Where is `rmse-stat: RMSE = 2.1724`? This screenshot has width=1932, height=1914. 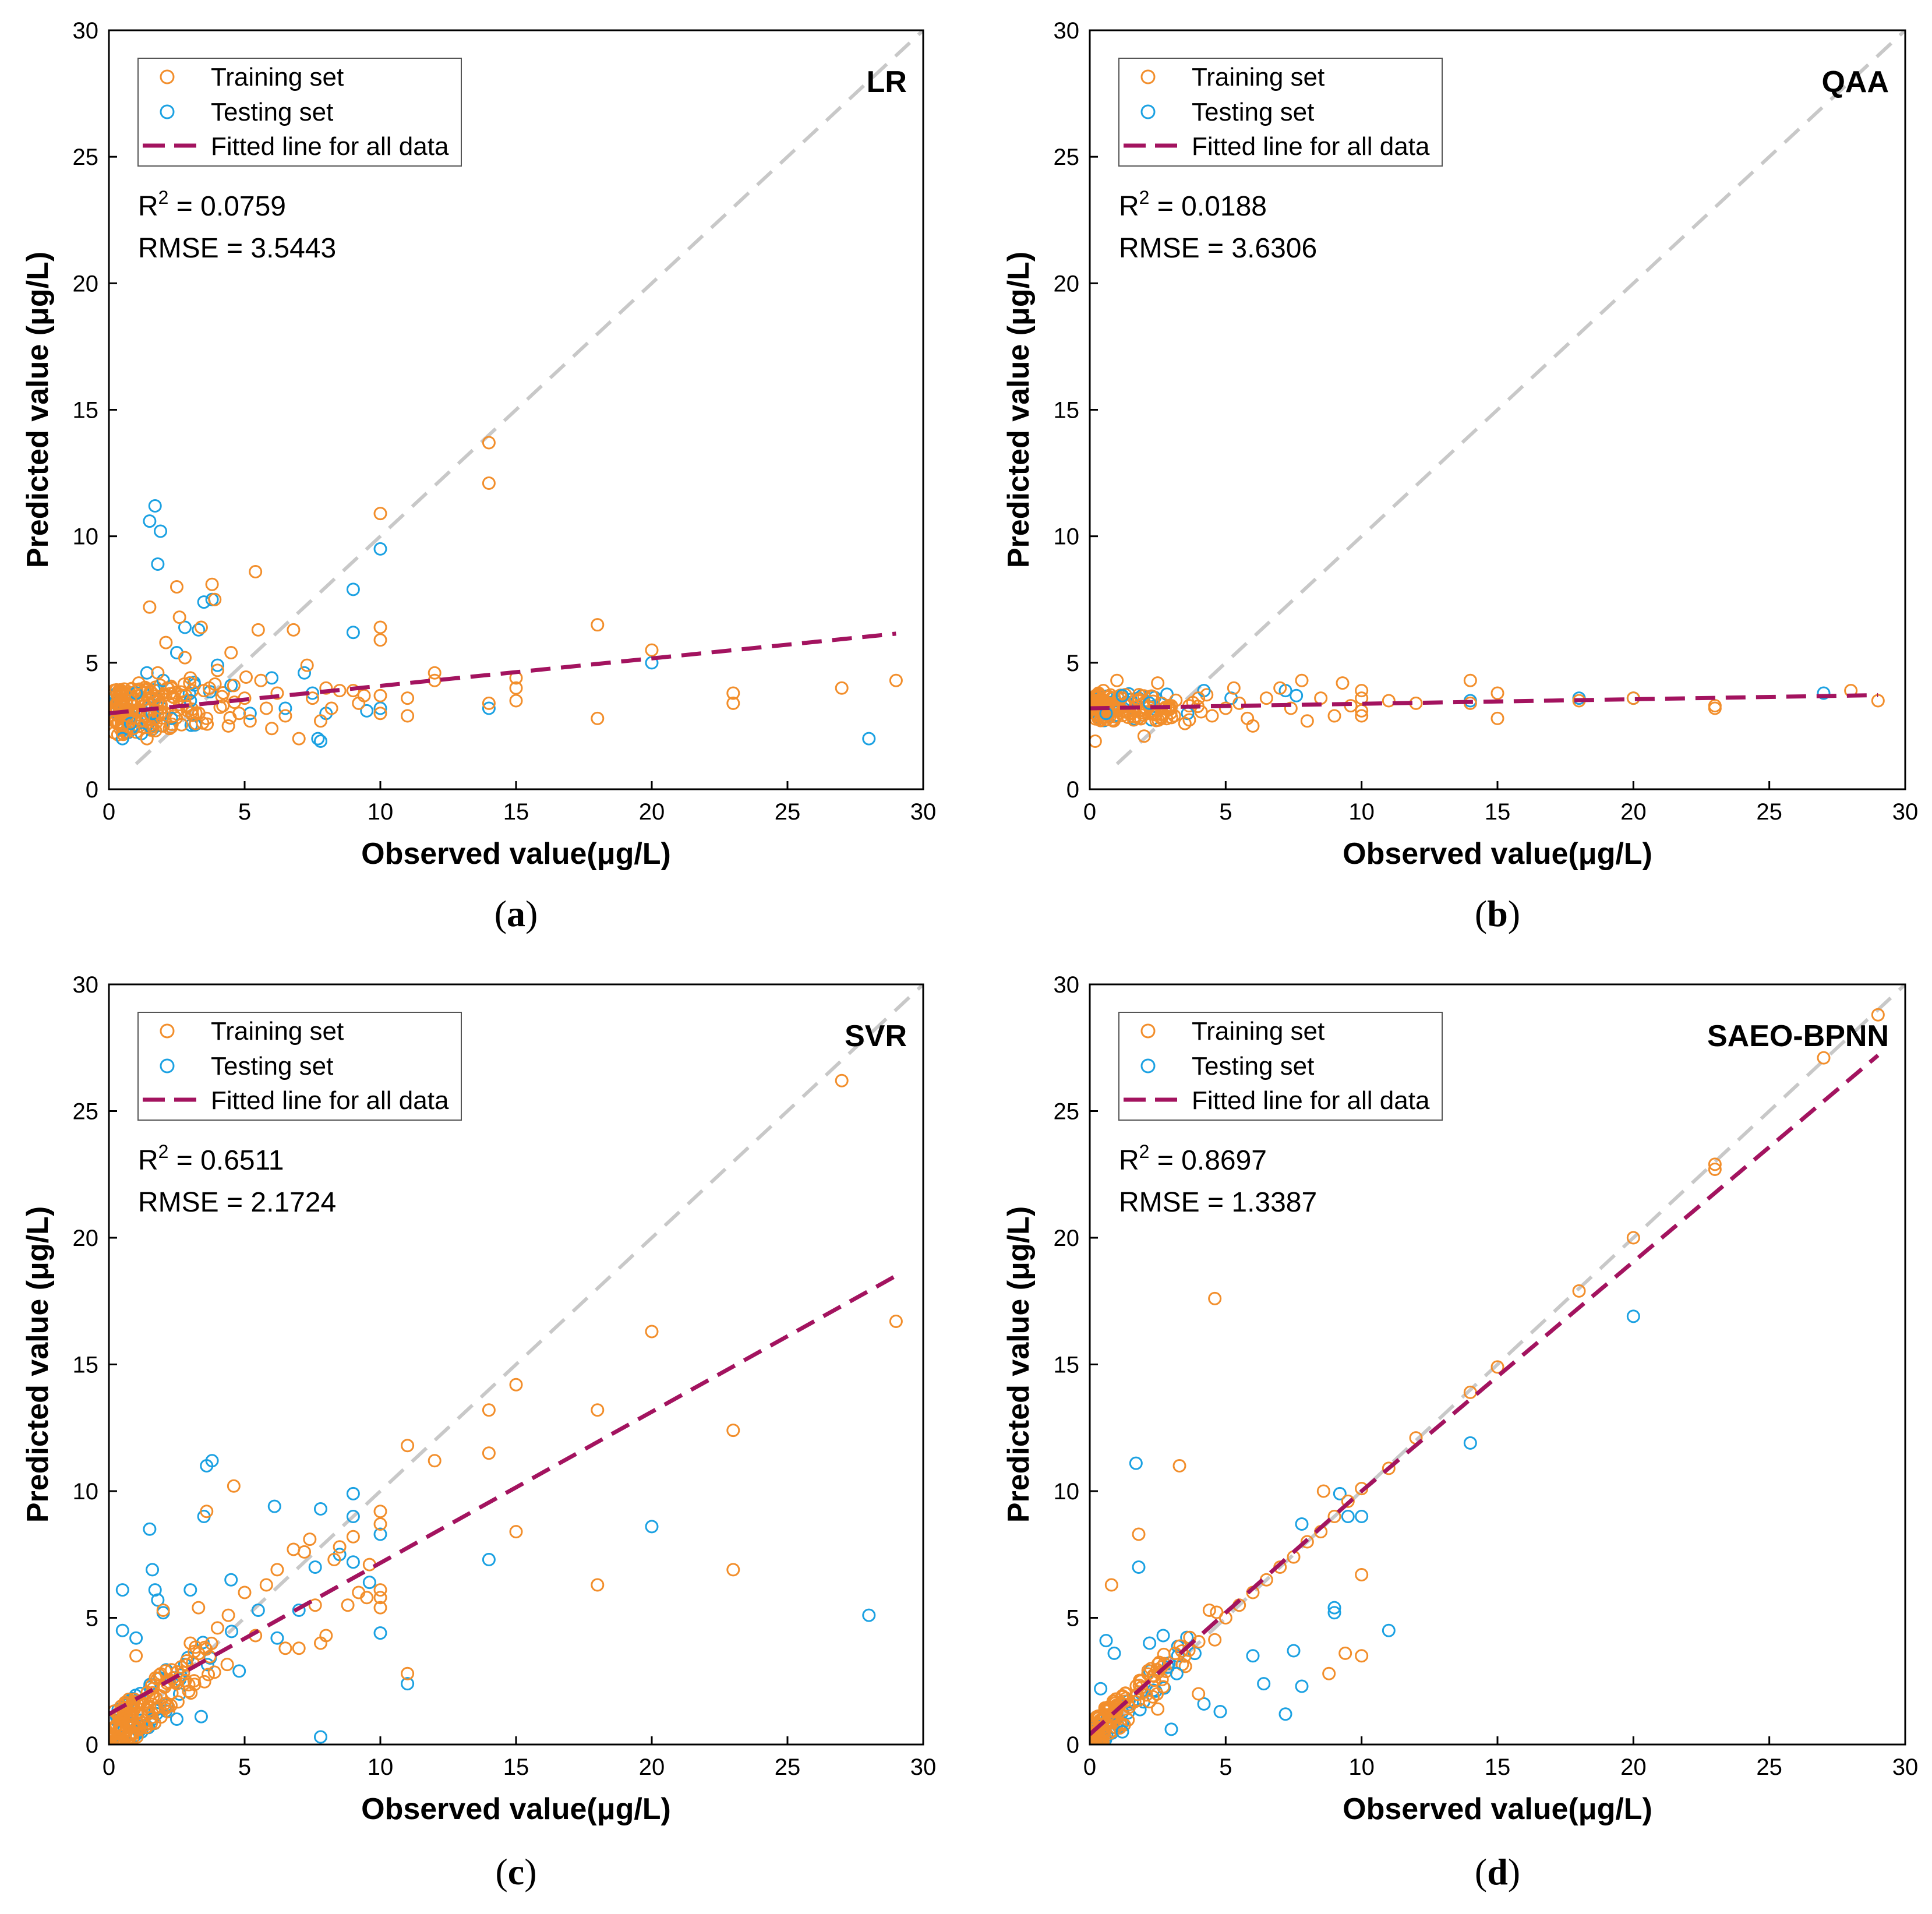
rmse-stat: RMSE = 2.1724 is located at coordinates (237, 1202).